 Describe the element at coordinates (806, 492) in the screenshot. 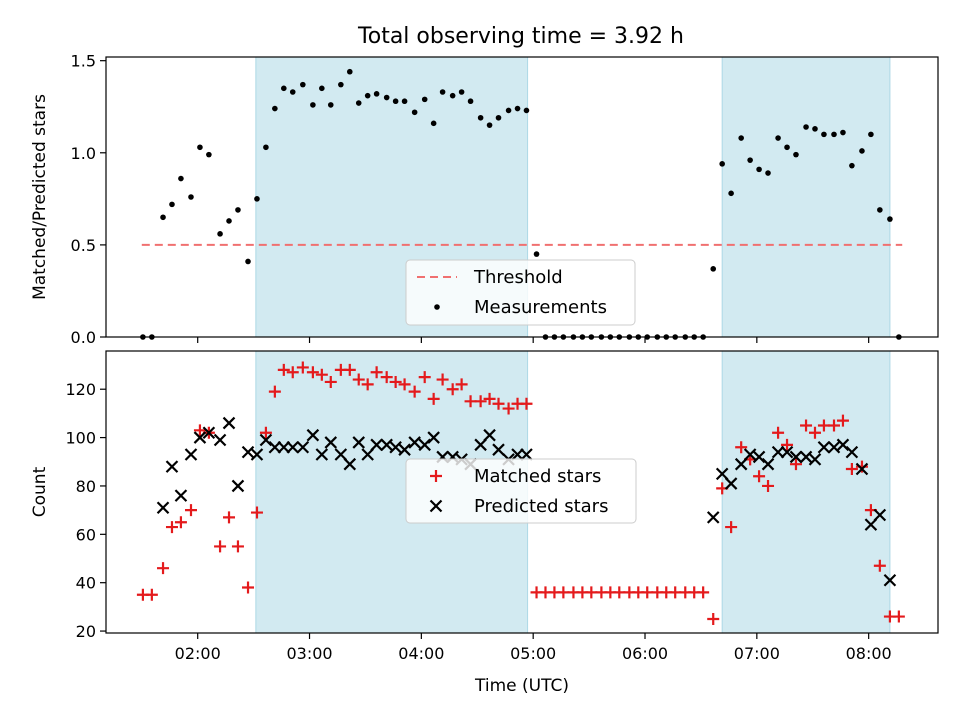

I see `observing-interval-shade` at that location.